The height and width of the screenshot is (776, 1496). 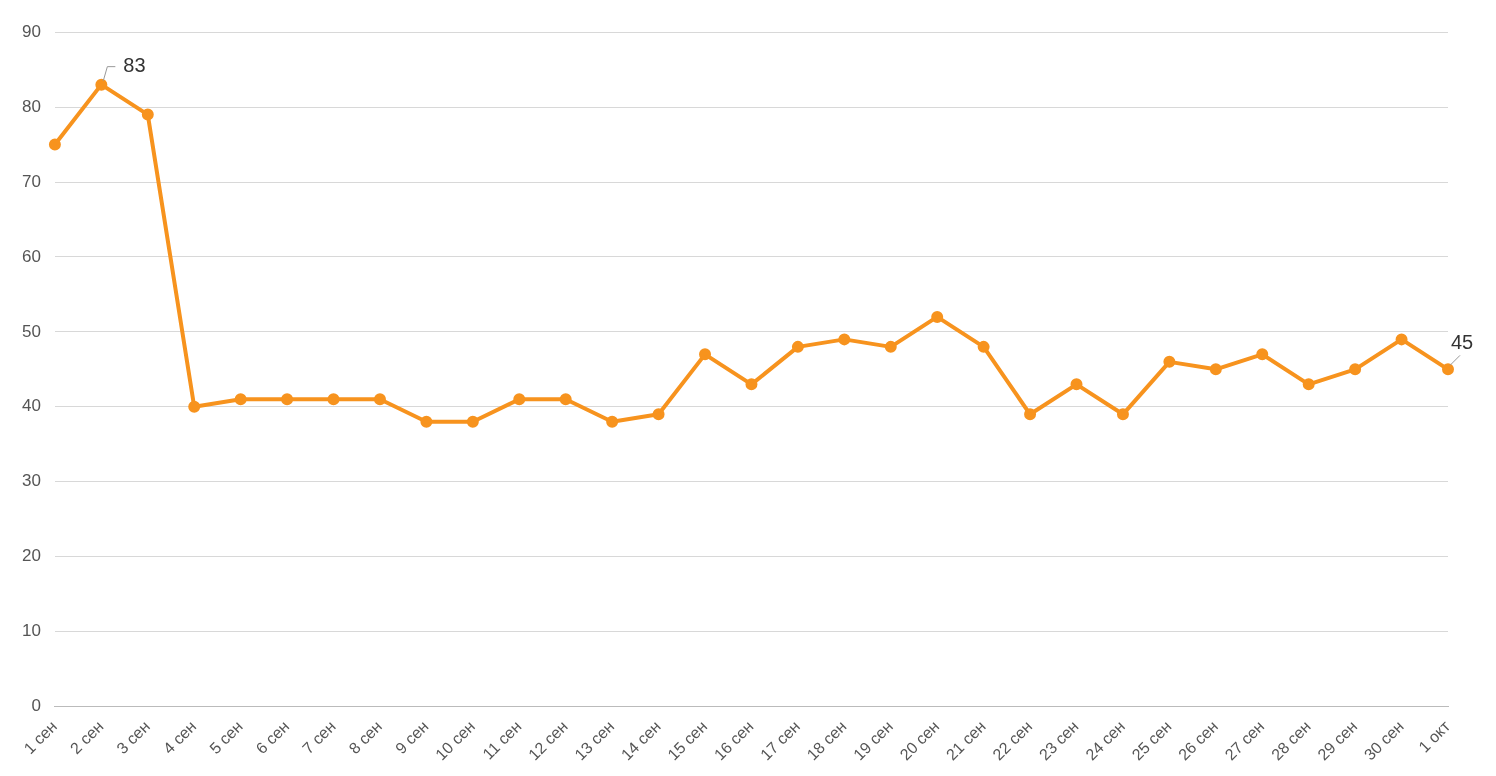 What do you see at coordinates (134, 65) in the screenshot?
I see `annotation: 83` at bounding box center [134, 65].